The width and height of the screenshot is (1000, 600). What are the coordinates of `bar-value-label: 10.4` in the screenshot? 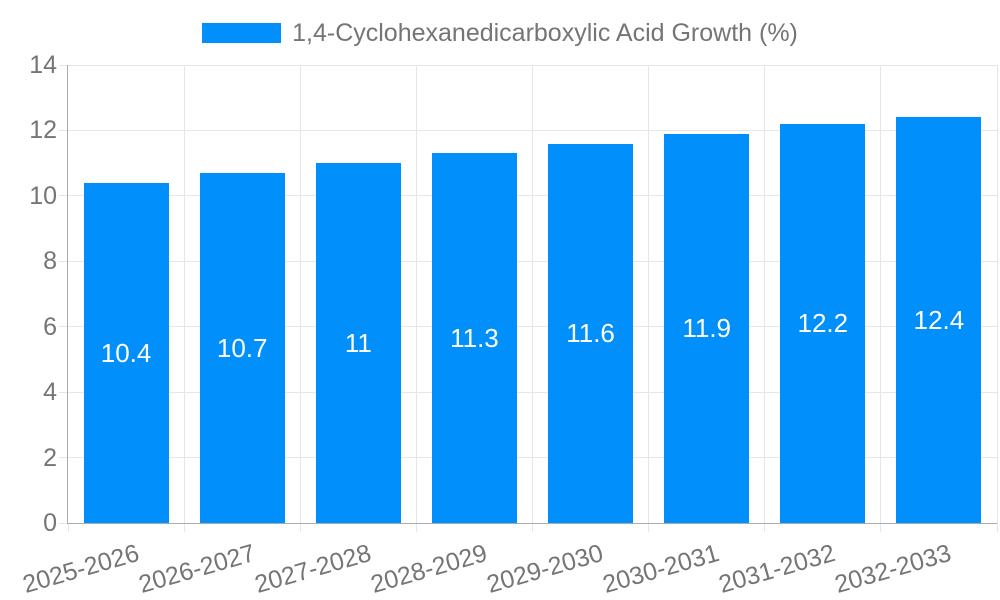 It's located at (126, 352).